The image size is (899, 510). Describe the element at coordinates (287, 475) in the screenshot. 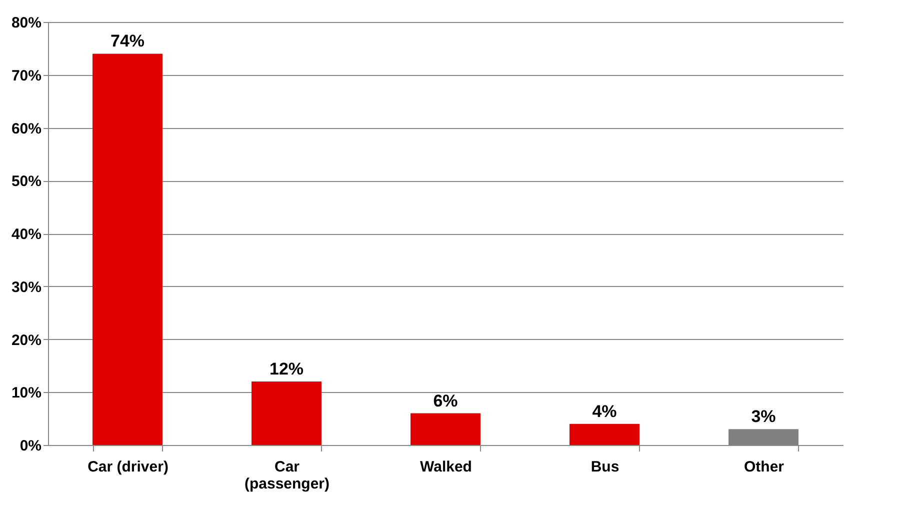

I see `x-tick-label: Car (passenger)` at that location.